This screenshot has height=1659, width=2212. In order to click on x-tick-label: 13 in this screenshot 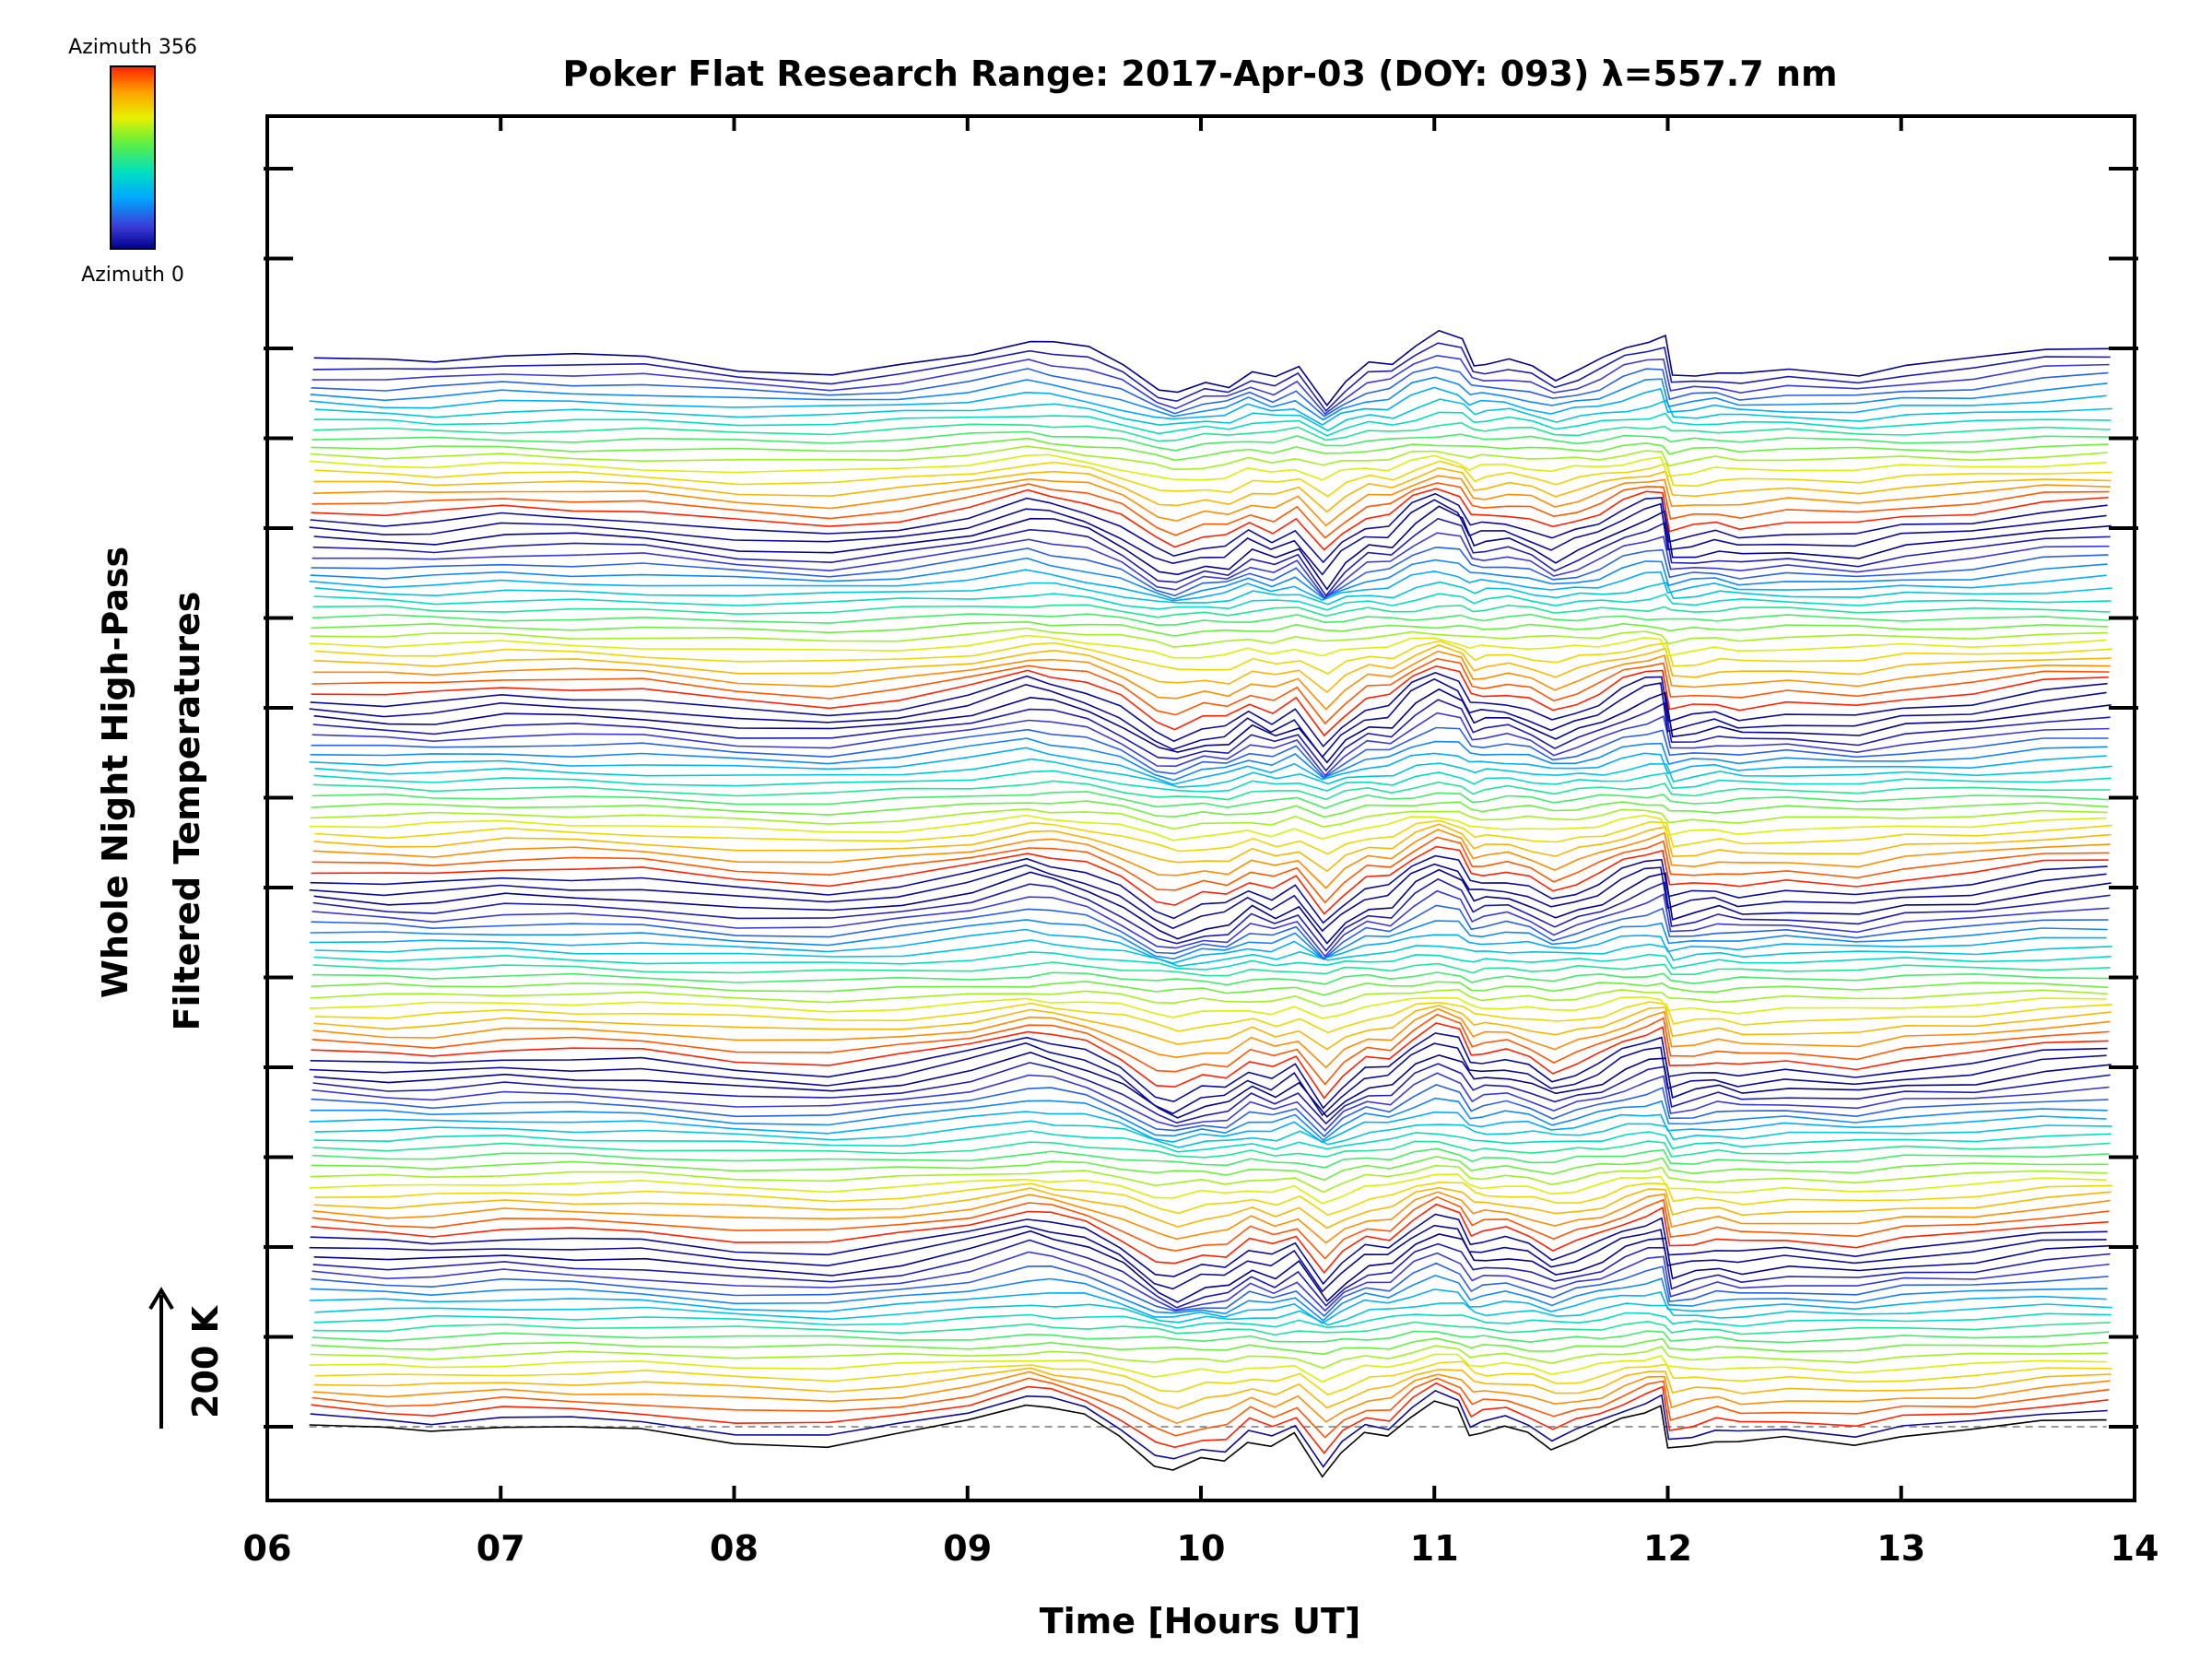, I will do `click(1901, 1548)`.